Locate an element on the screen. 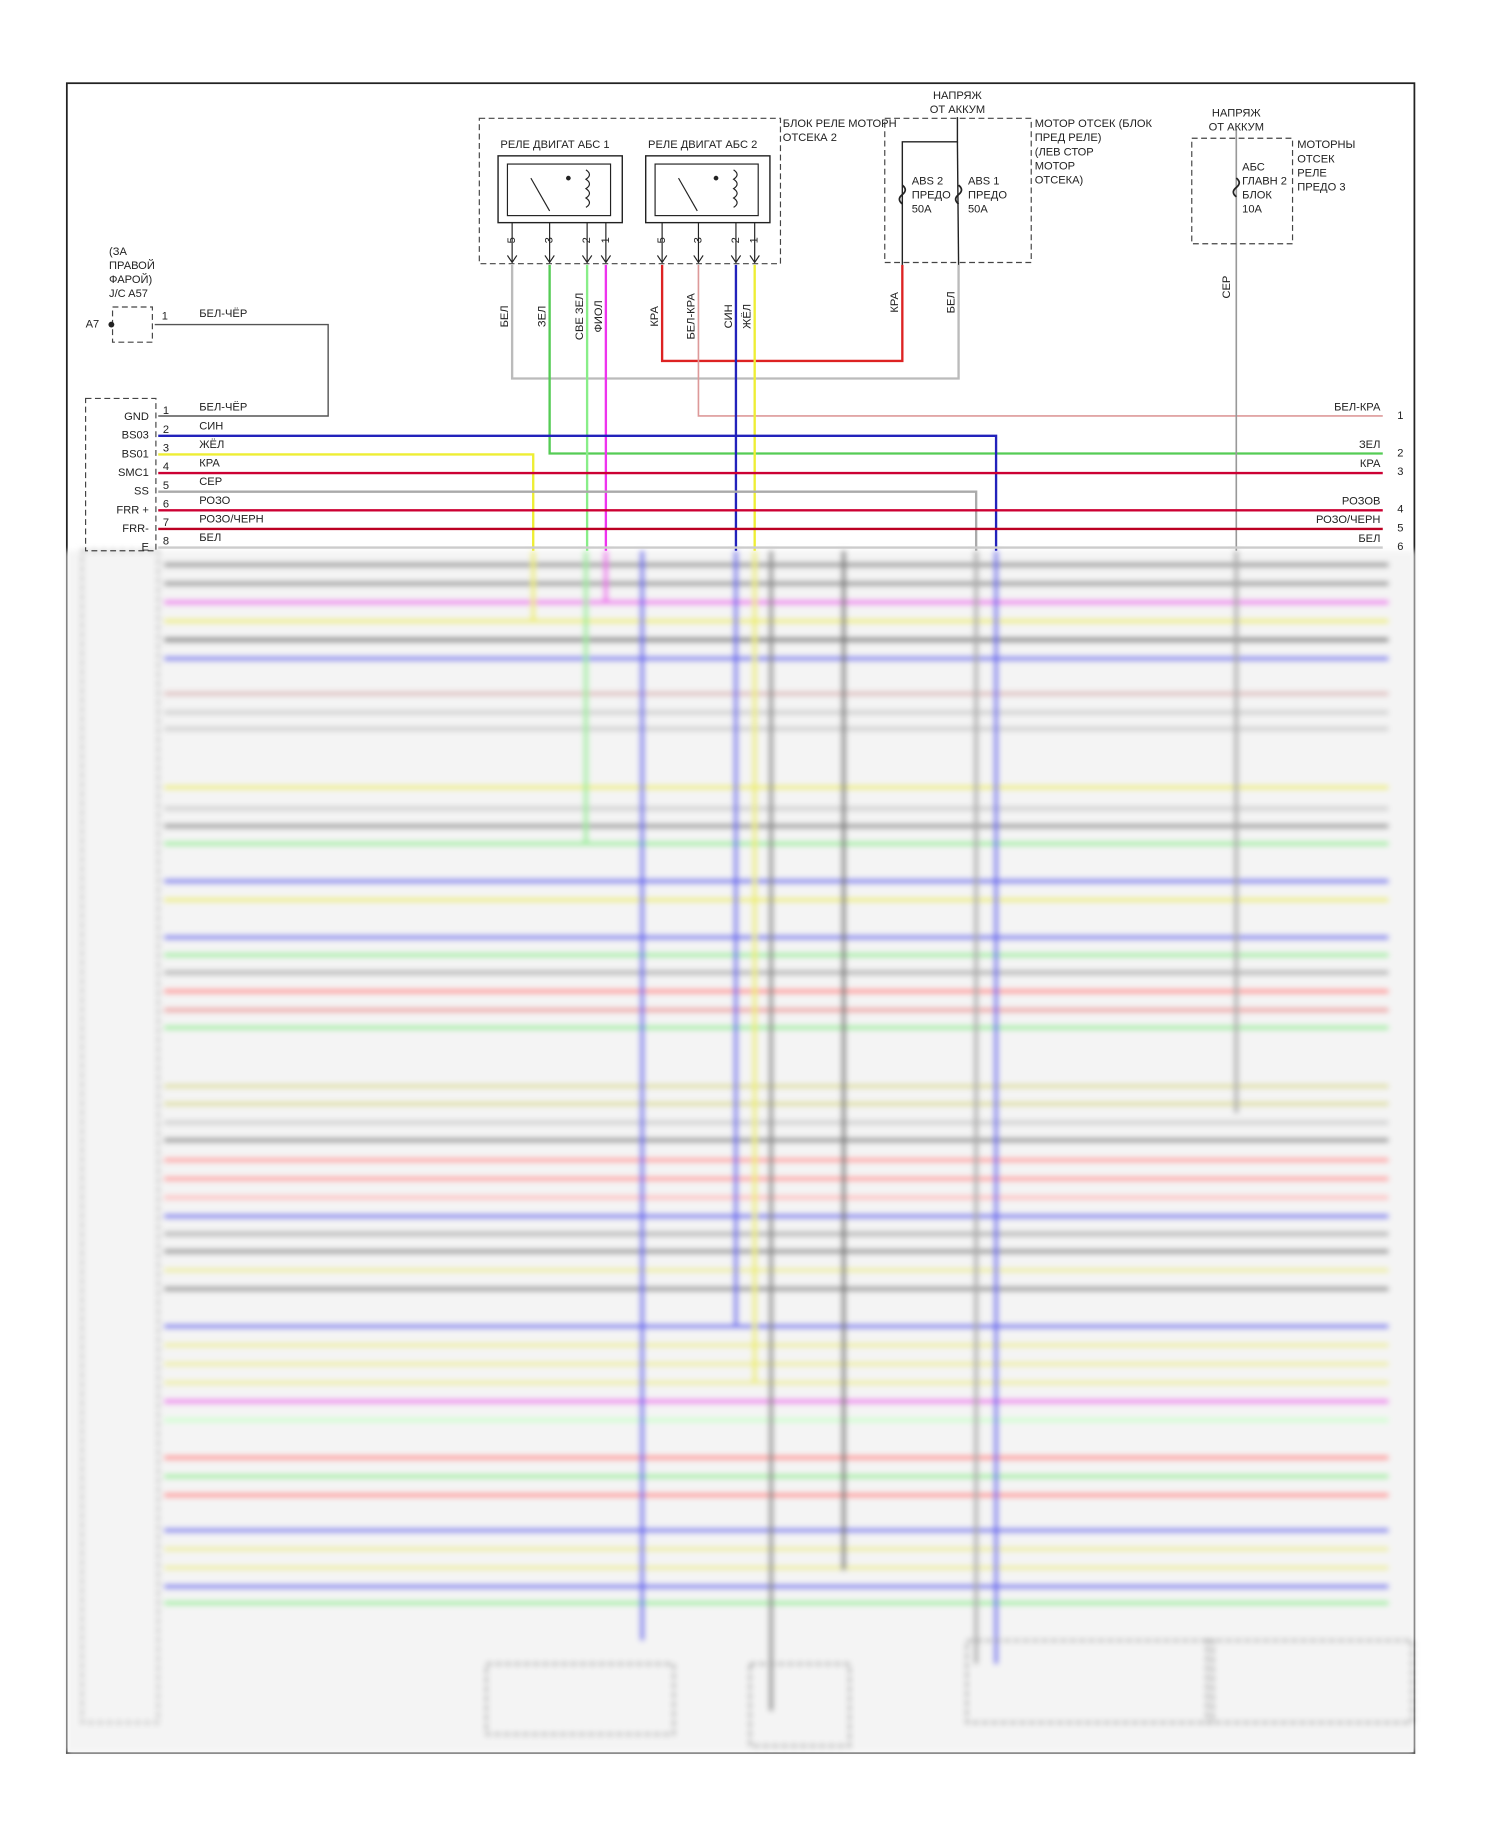  wire-label: БЕЛ-КРА is located at coordinates (691, 316).